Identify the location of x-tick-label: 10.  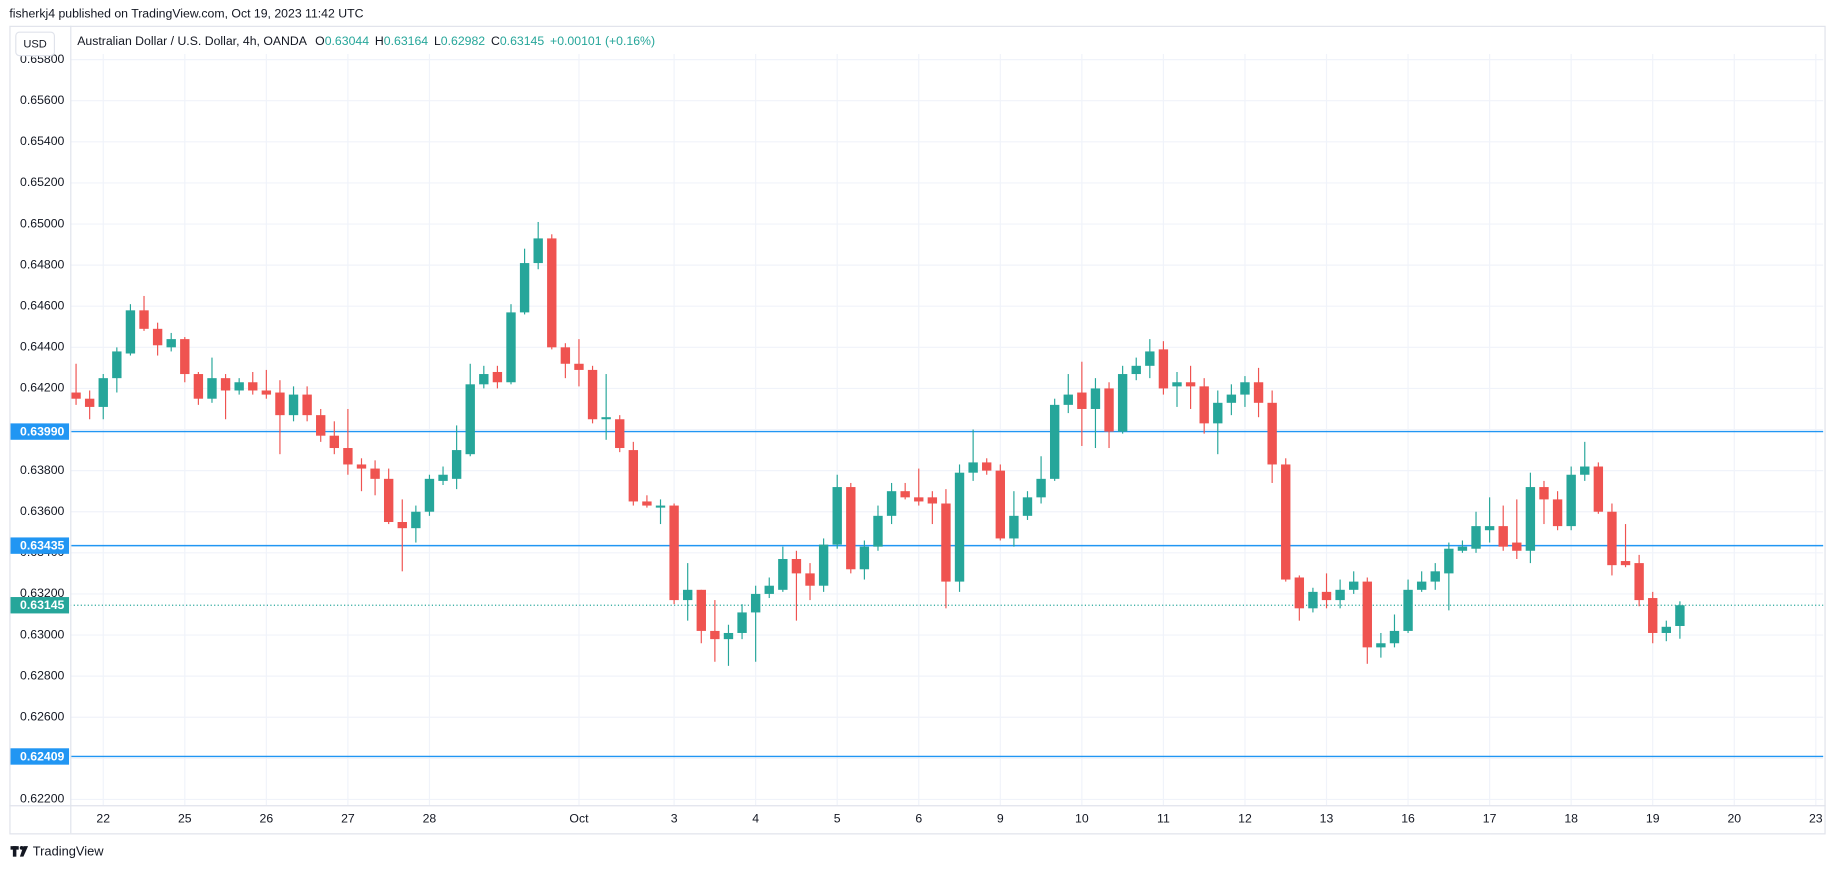
(1082, 818).